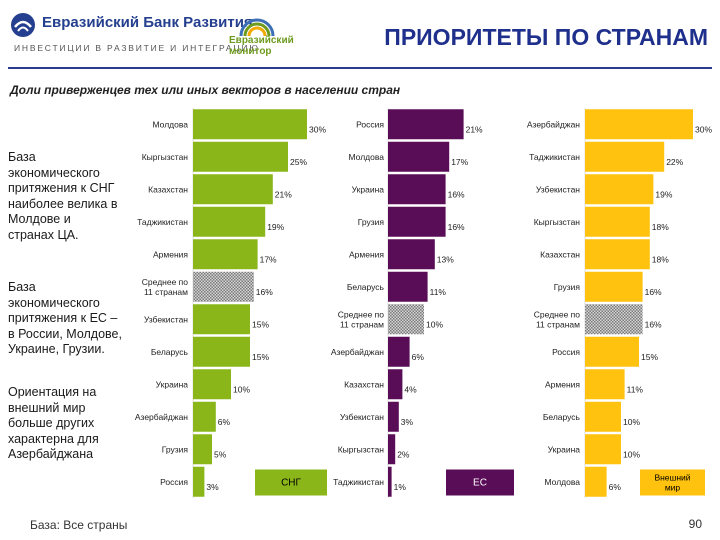 The width and height of the screenshot is (720, 540). What do you see at coordinates (361, 314) in the screenshot?
I see `category-label: Среднее по` at bounding box center [361, 314].